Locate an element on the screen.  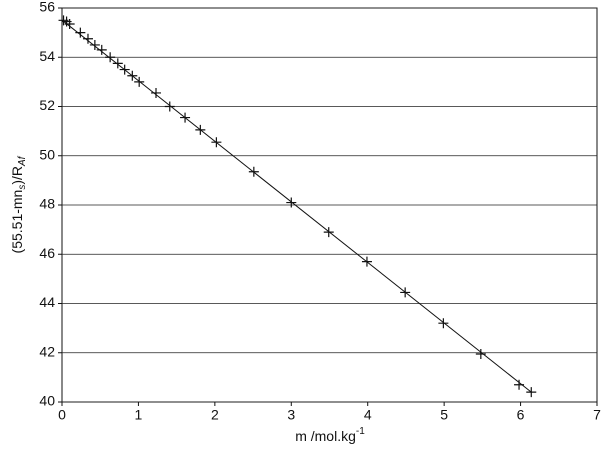
x-tick-label: 3 is located at coordinates (291, 415).